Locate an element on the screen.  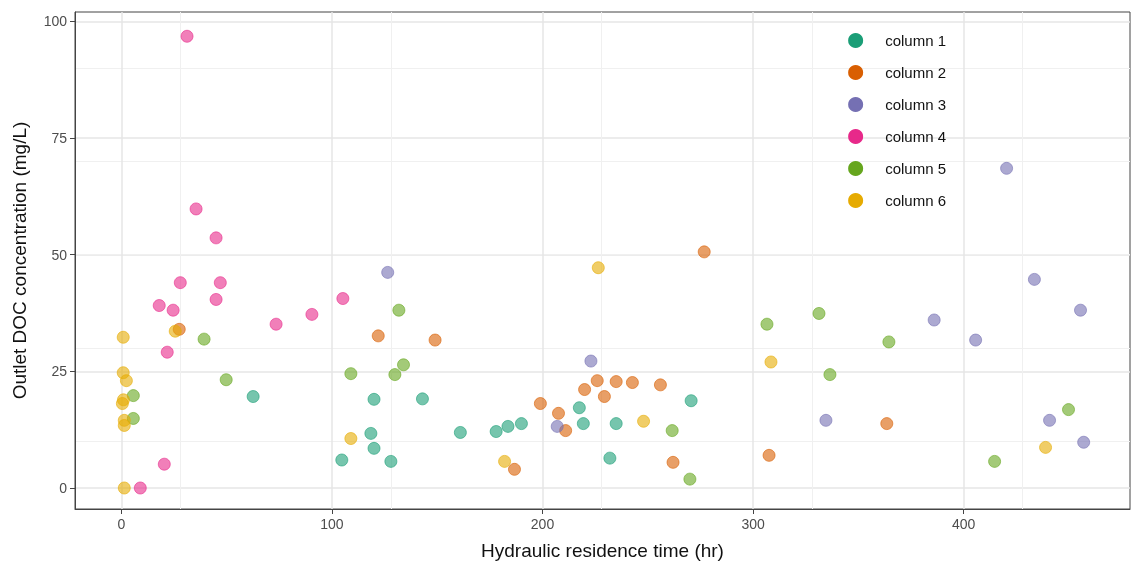
x-tick-label: 400 is located at coordinates (963, 524).